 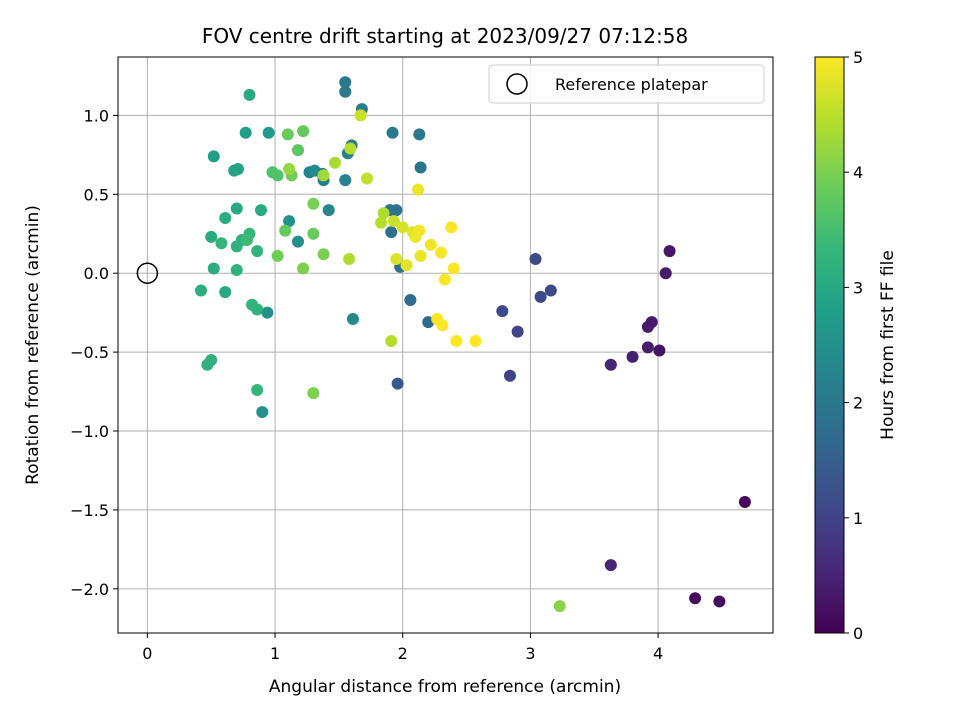 I want to click on y-tick-label: −1.0, so click(x=89, y=431).